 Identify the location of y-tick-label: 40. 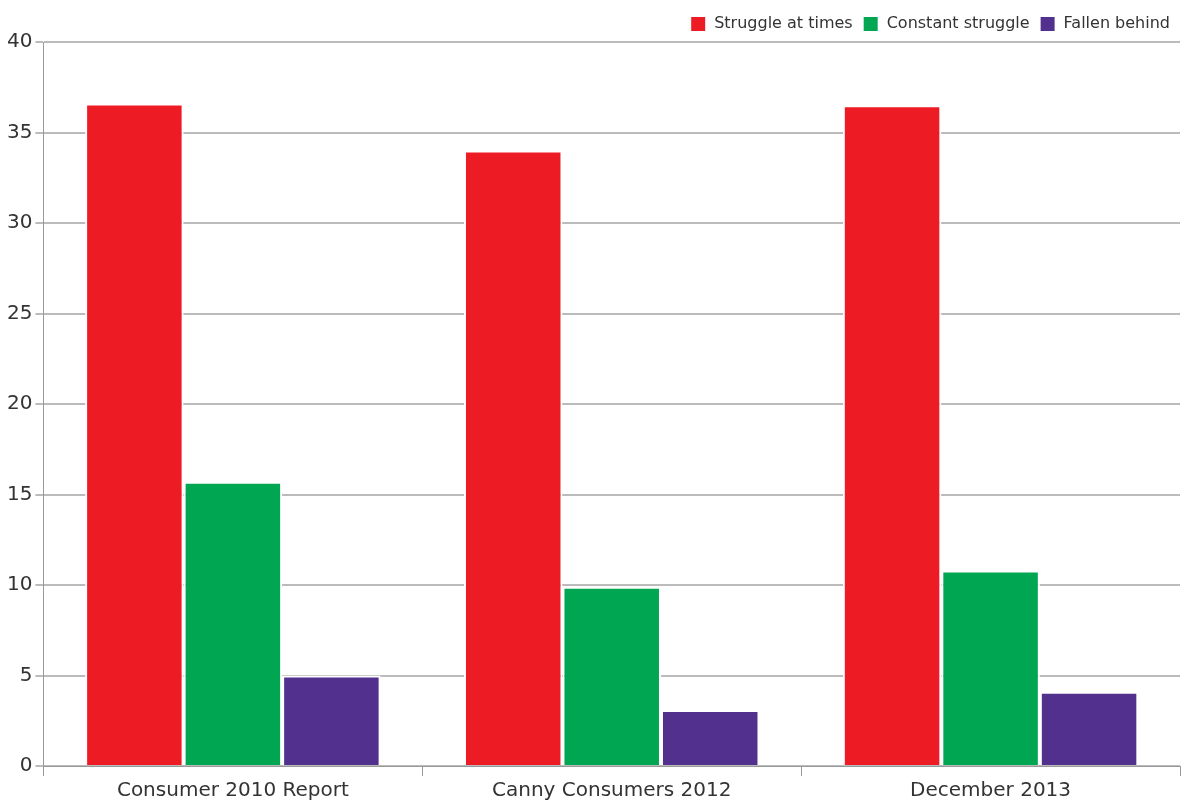
(20, 40).